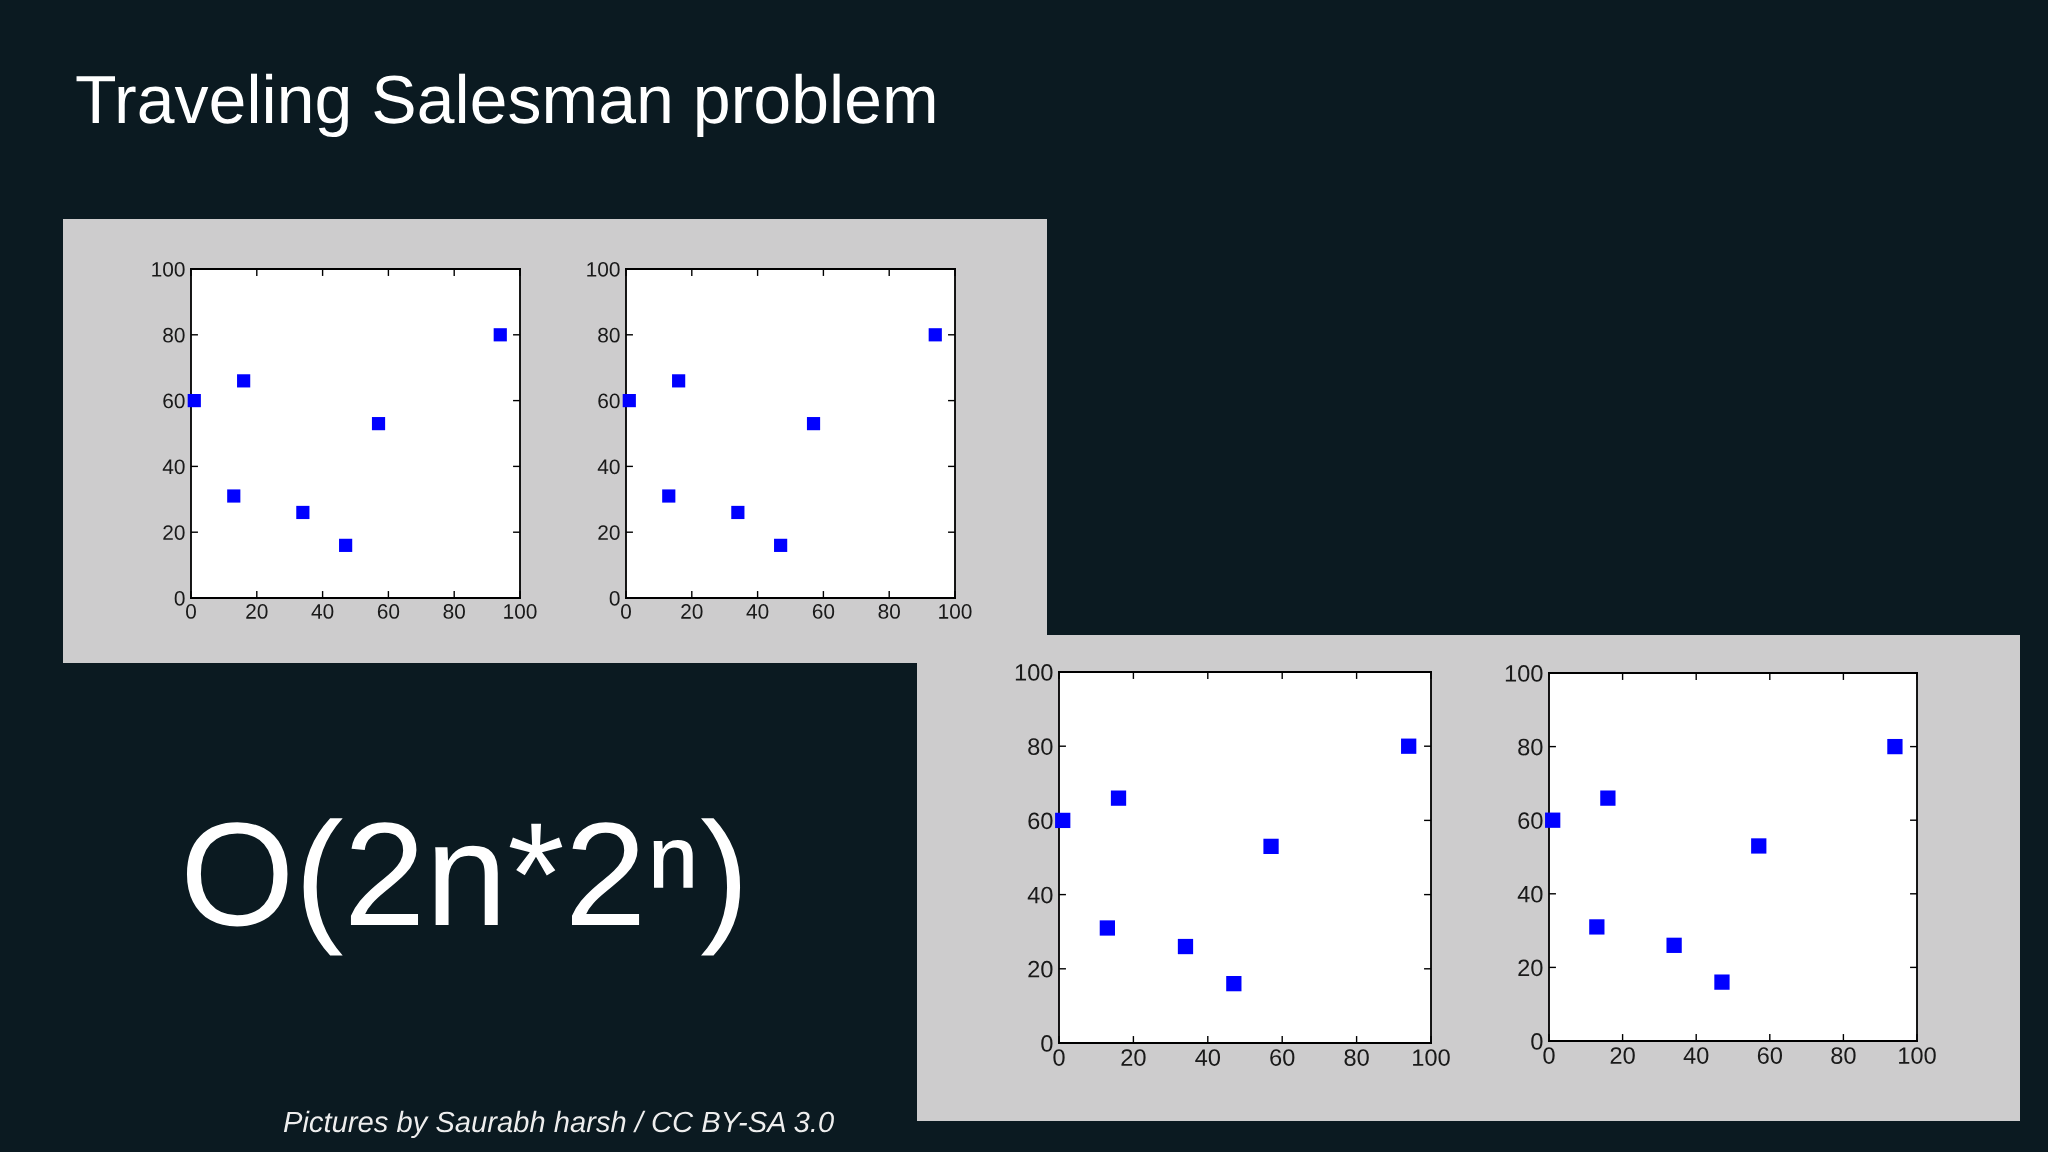 The width and height of the screenshot is (2048, 1152). What do you see at coordinates (463, 887) in the screenshot?
I see `text: O(2n*2ⁿ)` at bounding box center [463, 887].